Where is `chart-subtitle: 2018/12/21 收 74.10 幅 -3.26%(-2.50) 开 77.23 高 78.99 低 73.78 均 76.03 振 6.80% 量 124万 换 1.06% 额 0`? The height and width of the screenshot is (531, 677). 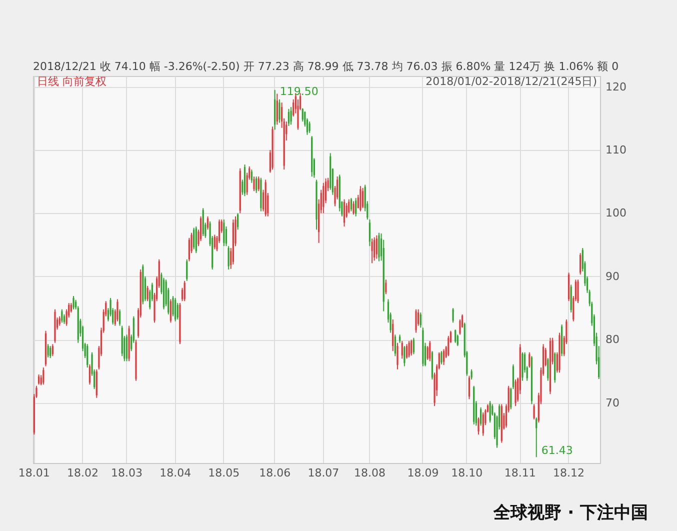
chart-subtitle: 2018/12/21 收 74.10 幅 -3.26%(-2.50) 开 77.23 高 78.99 低 73.78 均 76.03 振 6.80% 量 124万 换 1.06% 额 0 is located at coordinates (326, 66).